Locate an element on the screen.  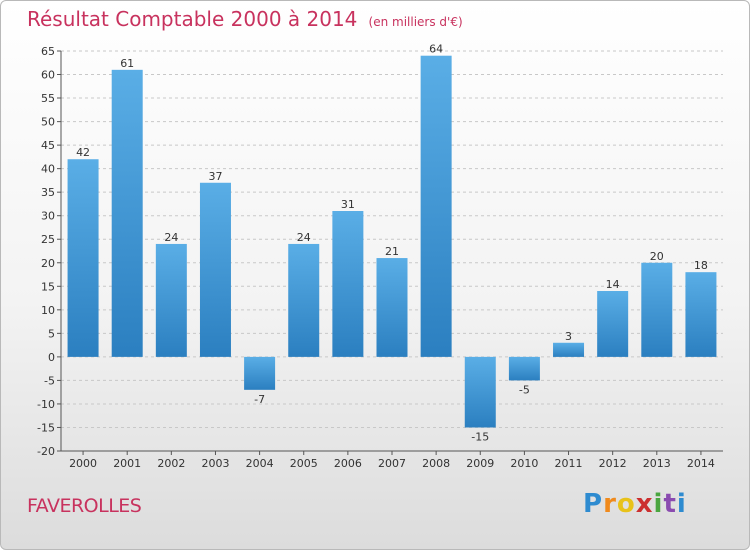
bar-value-label: 37 is located at coordinates (215, 176).